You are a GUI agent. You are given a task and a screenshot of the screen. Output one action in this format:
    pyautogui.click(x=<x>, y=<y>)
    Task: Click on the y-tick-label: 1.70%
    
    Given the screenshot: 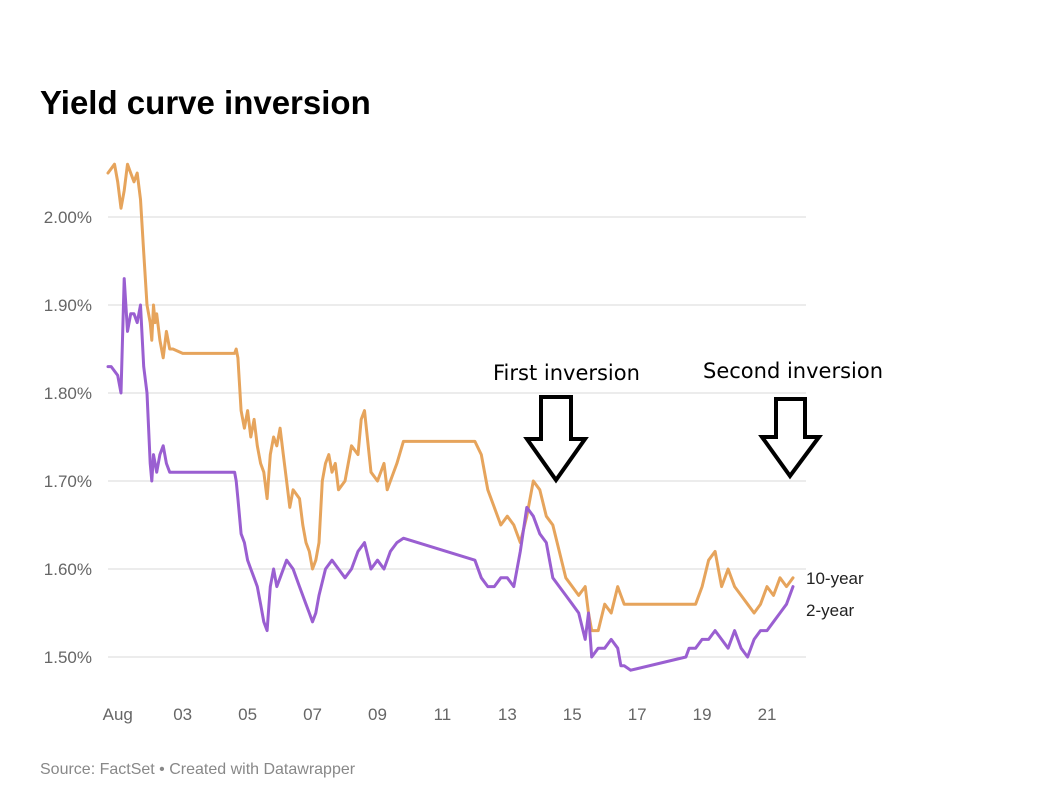 What is the action you would take?
    pyautogui.click(x=68, y=481)
    